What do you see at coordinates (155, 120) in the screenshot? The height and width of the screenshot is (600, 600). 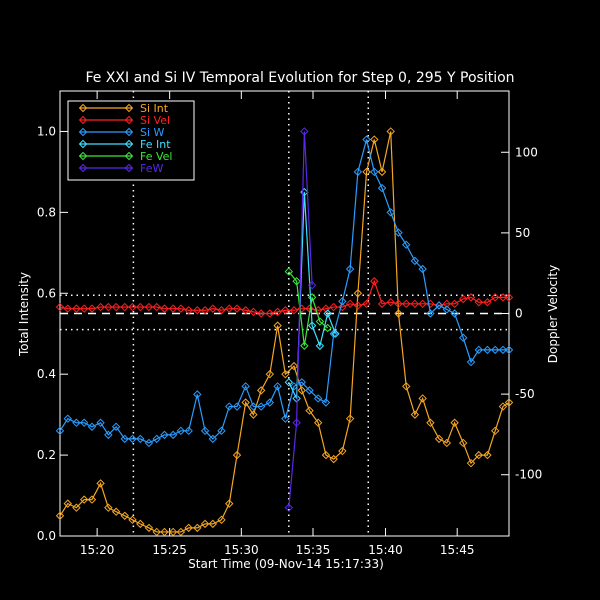 I see `legend-label-si-vel: Si Vel` at bounding box center [155, 120].